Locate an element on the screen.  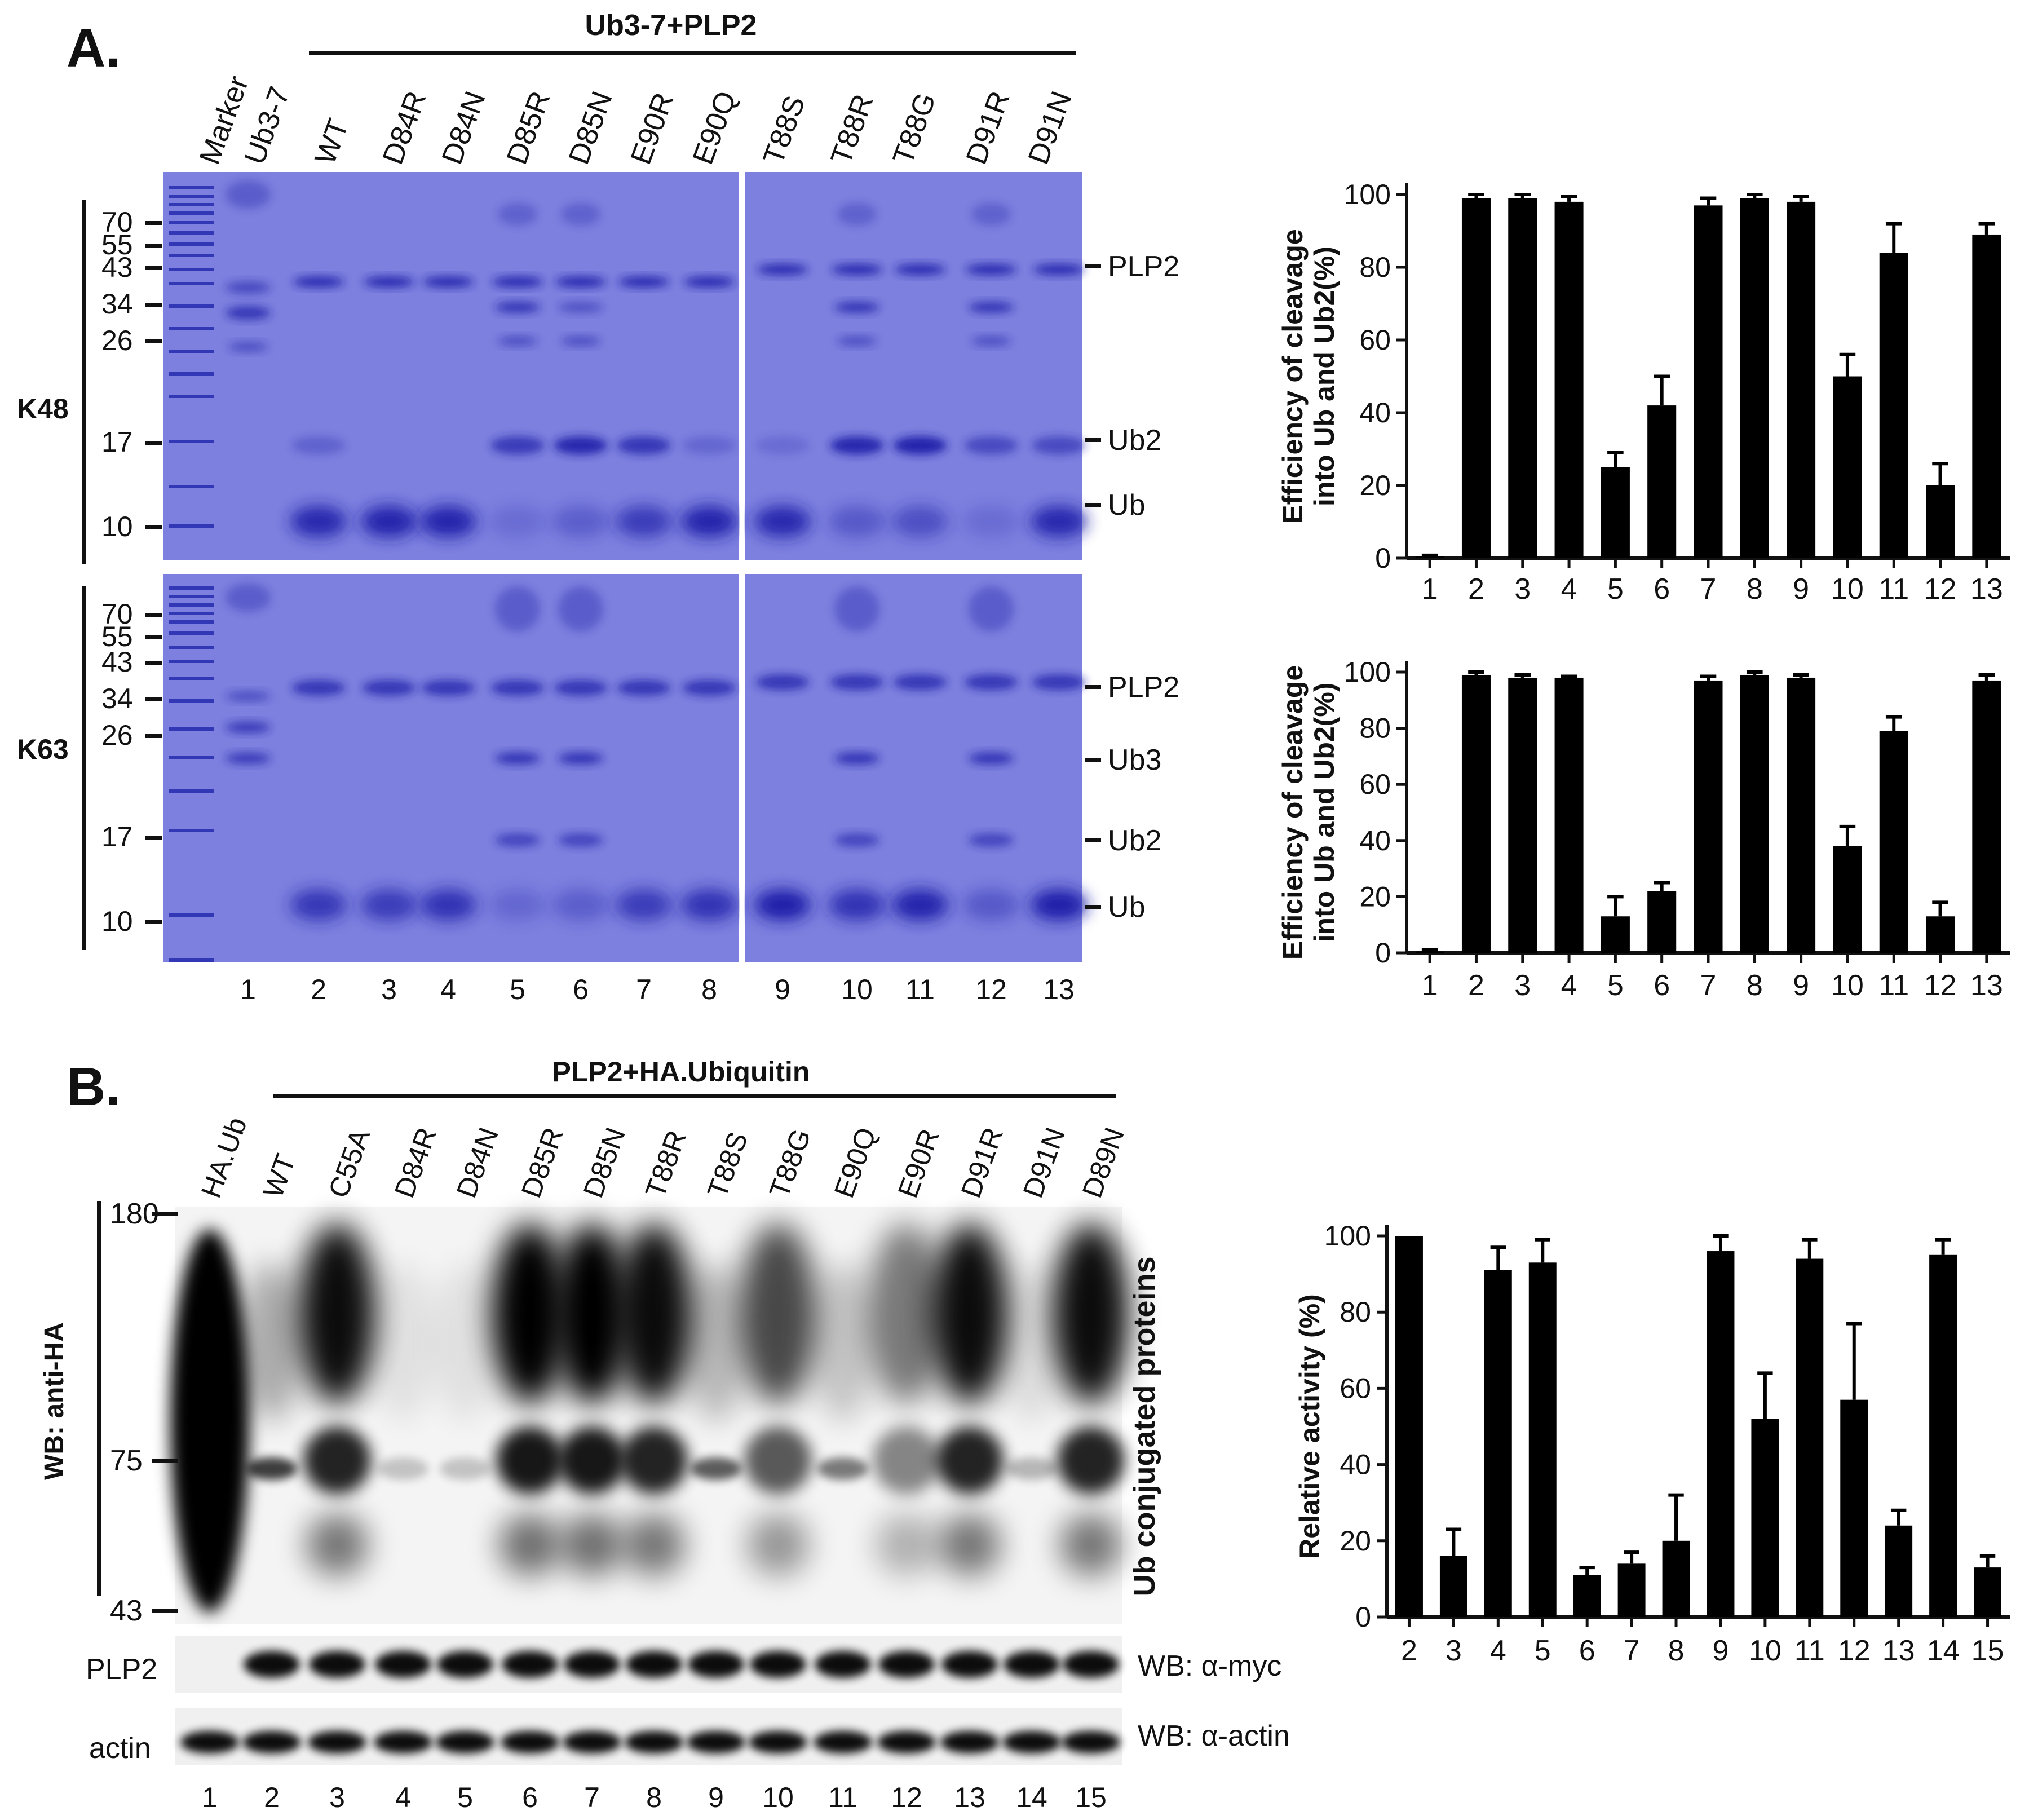
gel-lane-label: T88S is located at coordinates (784, 130).